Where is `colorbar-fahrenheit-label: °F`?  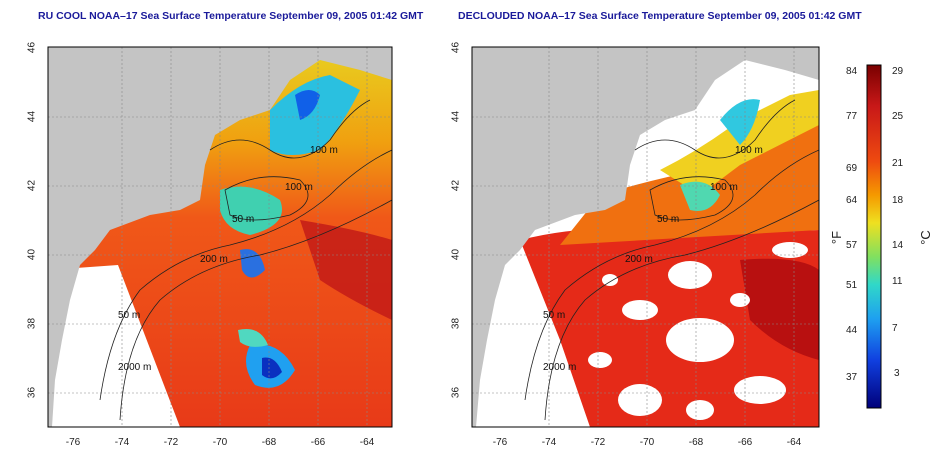
colorbar-fahrenheit-label: °F is located at coordinates (837, 237).